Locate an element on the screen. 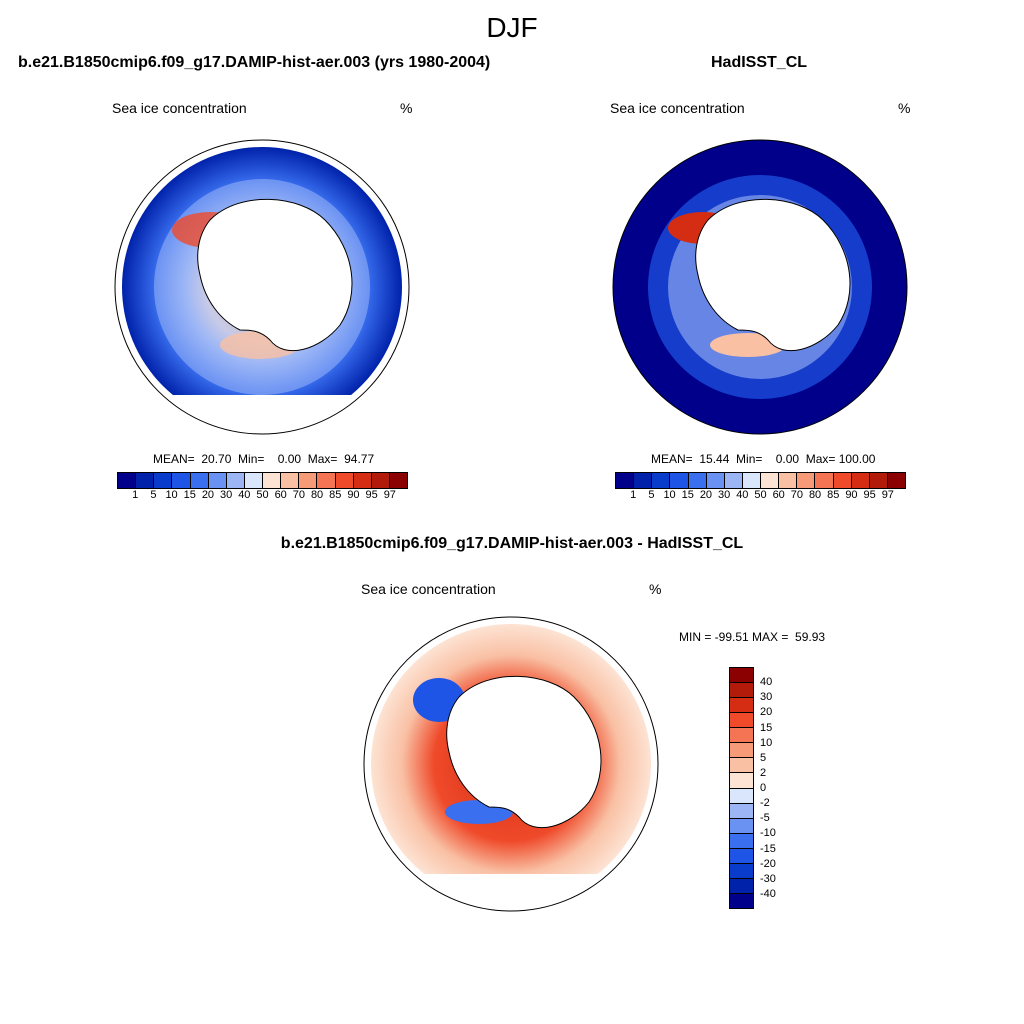 This screenshot has height=1024, width=1024. obs-polar-map is located at coordinates (760, 287).